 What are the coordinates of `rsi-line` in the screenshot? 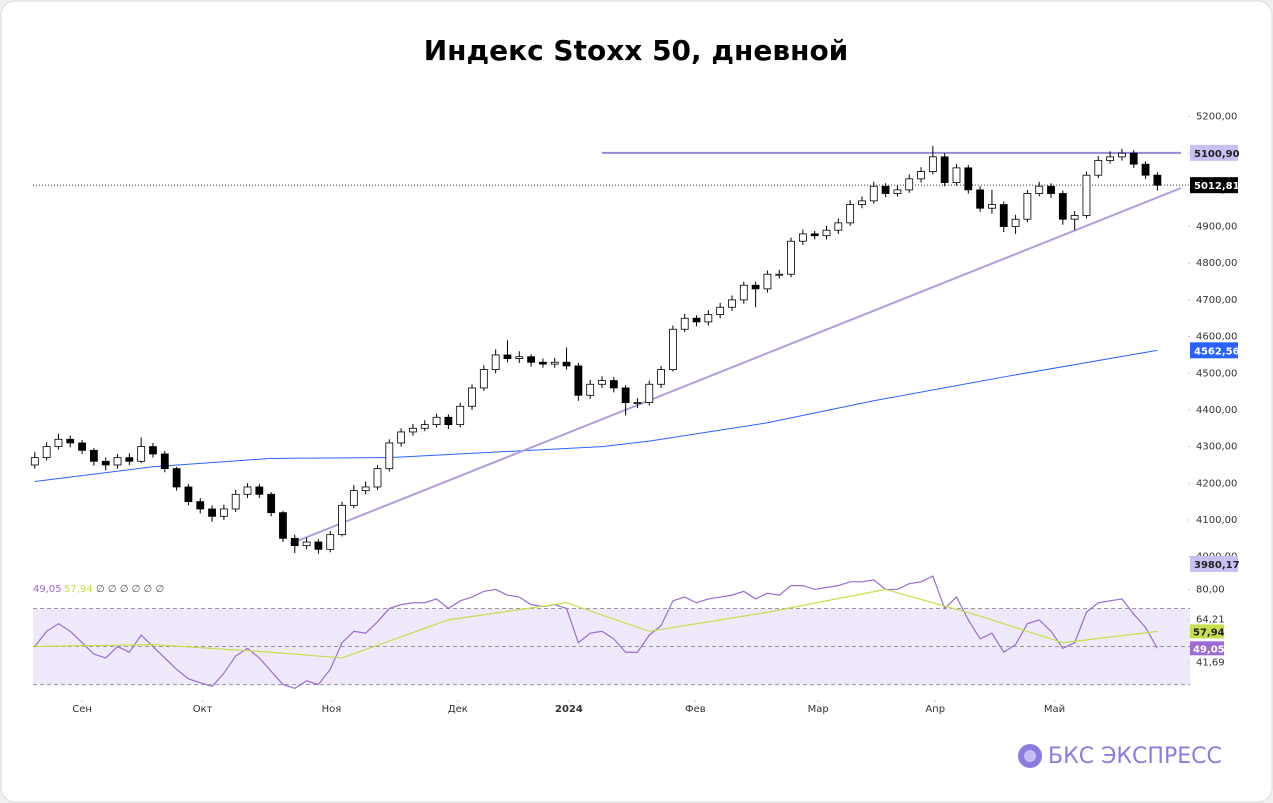 It's located at (596, 632).